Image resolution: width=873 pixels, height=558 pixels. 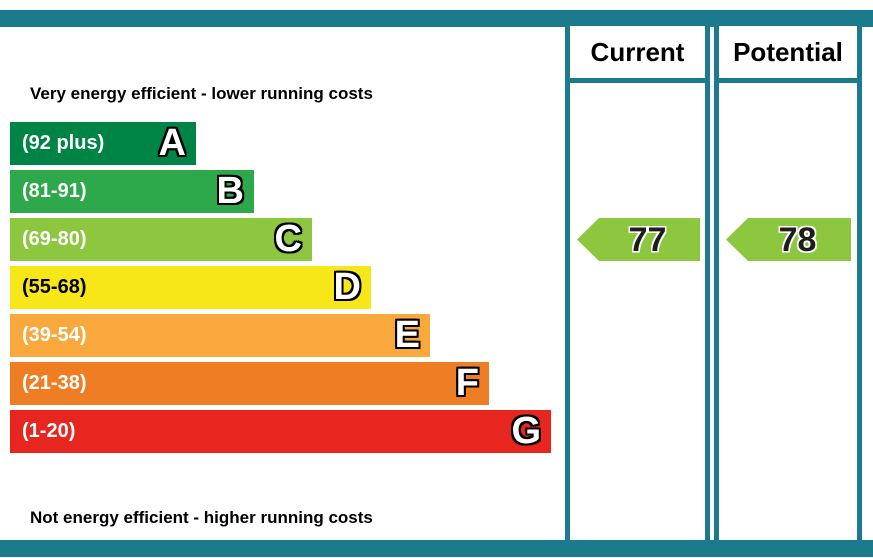 What do you see at coordinates (161, 239) in the screenshot?
I see `band-row-c: (69-80) C` at bounding box center [161, 239].